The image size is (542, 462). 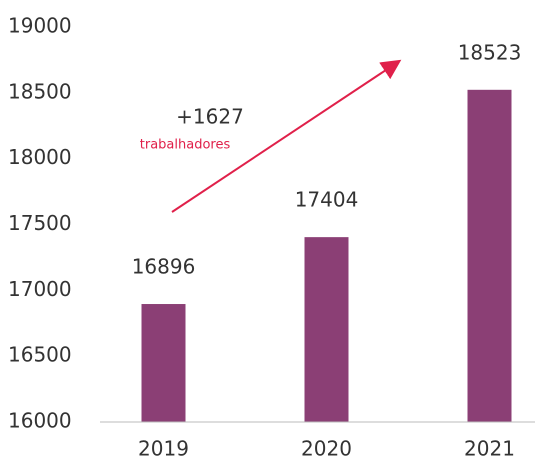 What do you see at coordinates (286, 136) in the screenshot?
I see `trend-arrow` at bounding box center [286, 136].